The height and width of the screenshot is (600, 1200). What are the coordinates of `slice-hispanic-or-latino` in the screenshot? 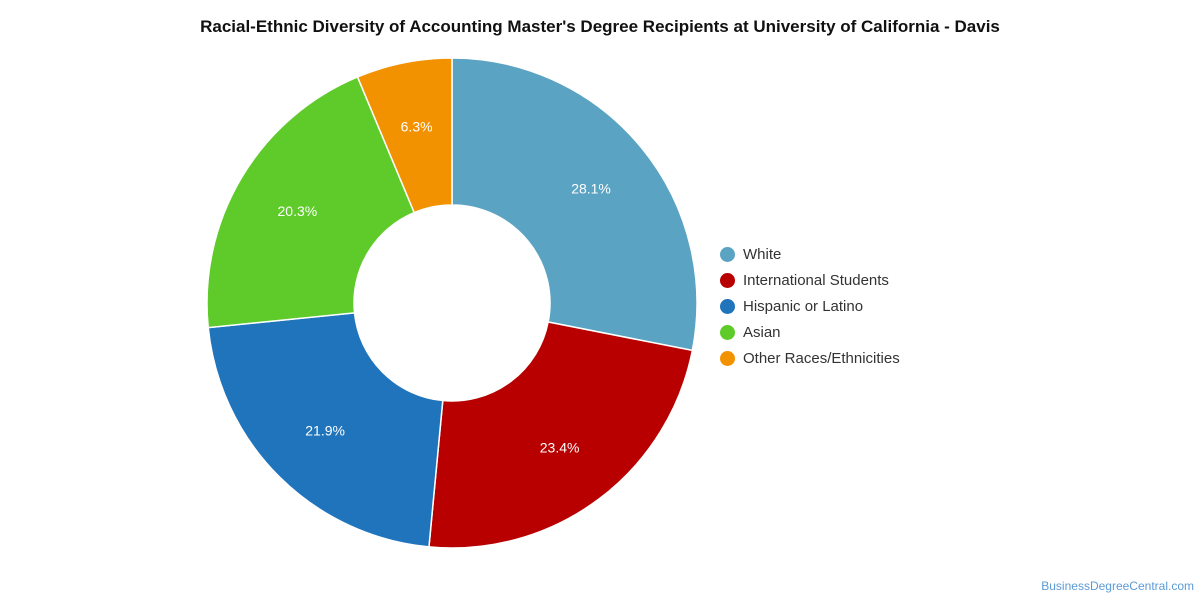 It's located at (325, 430).